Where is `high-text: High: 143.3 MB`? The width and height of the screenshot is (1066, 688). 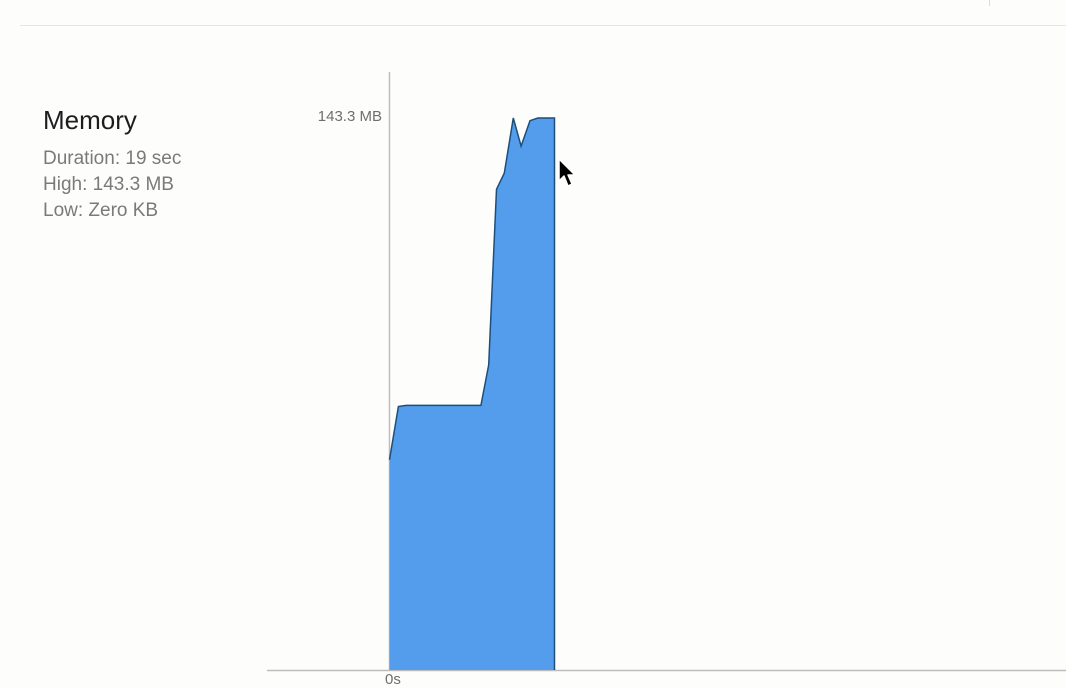
high-text: High: 143.3 MB is located at coordinates (108, 184).